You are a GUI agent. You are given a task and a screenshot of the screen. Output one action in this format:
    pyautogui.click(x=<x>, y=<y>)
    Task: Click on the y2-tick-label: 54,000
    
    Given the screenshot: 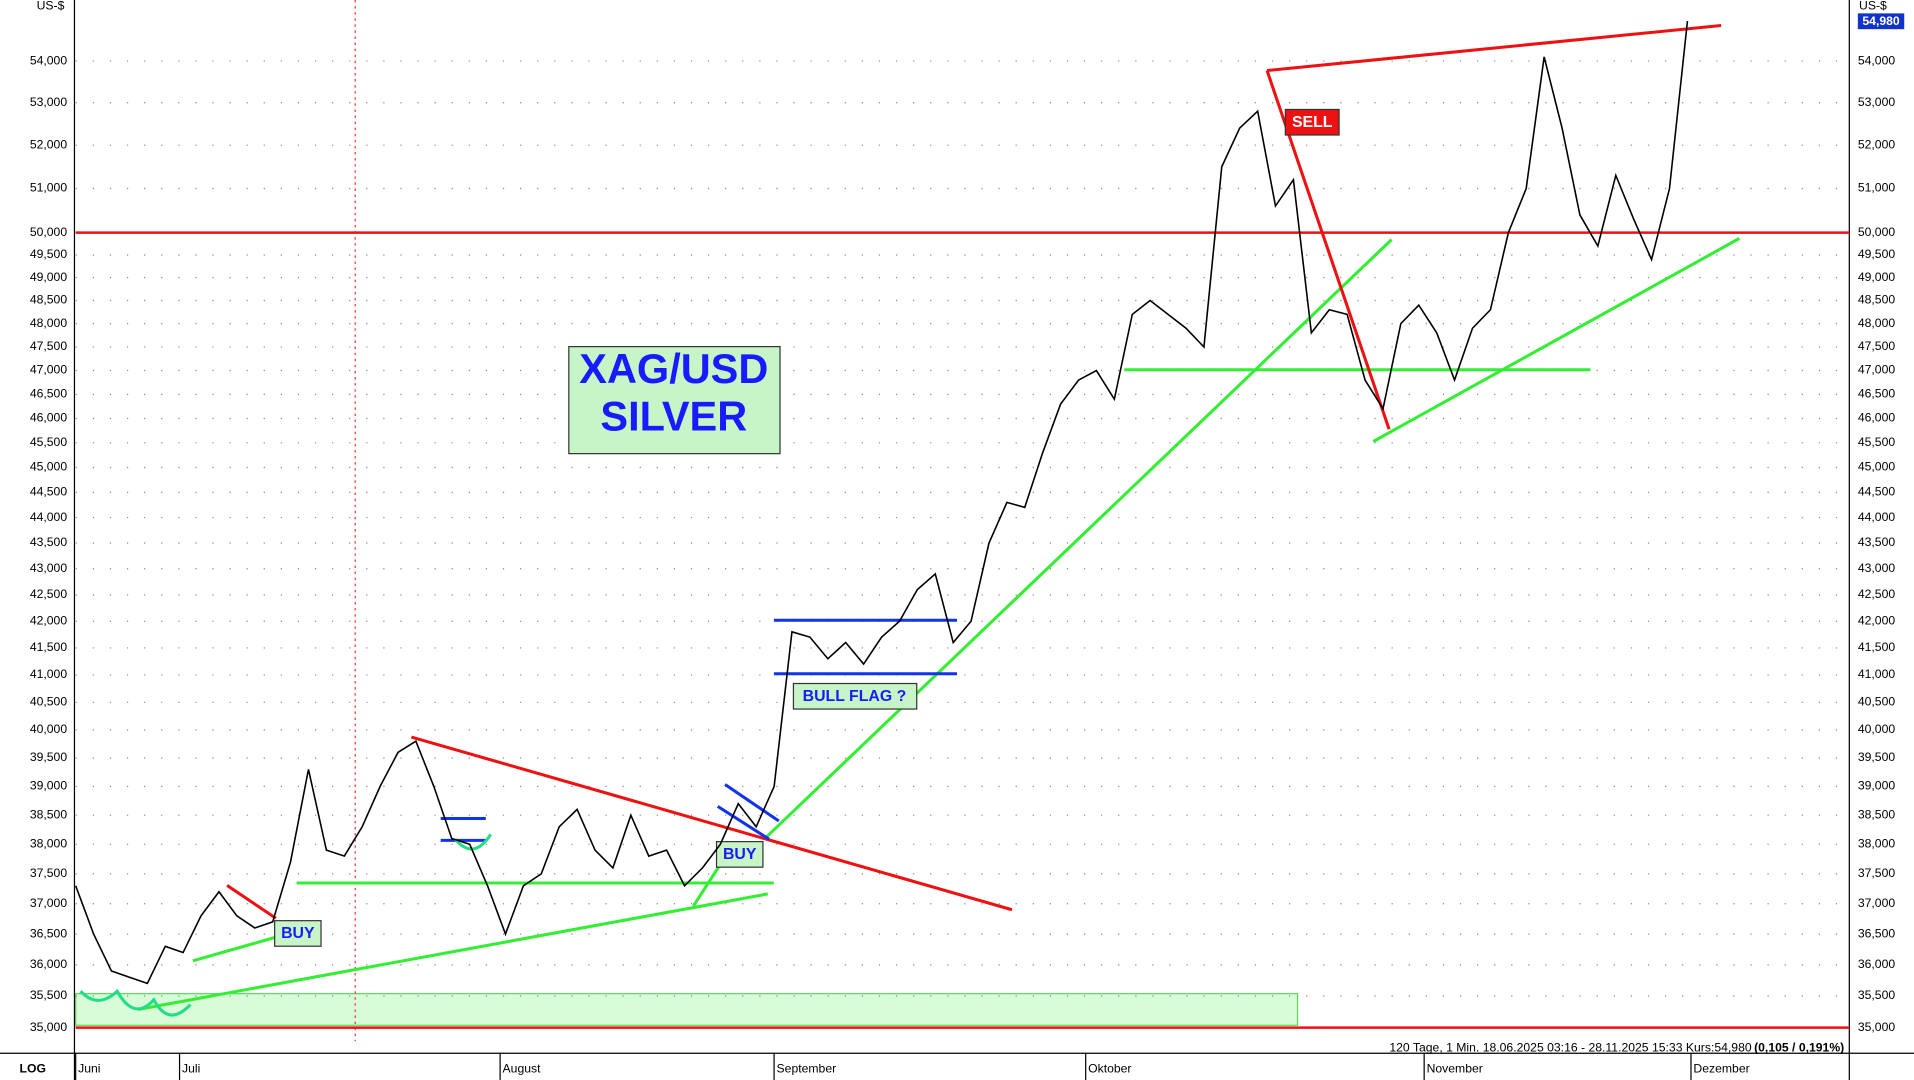 What is the action you would take?
    pyautogui.click(x=1877, y=60)
    